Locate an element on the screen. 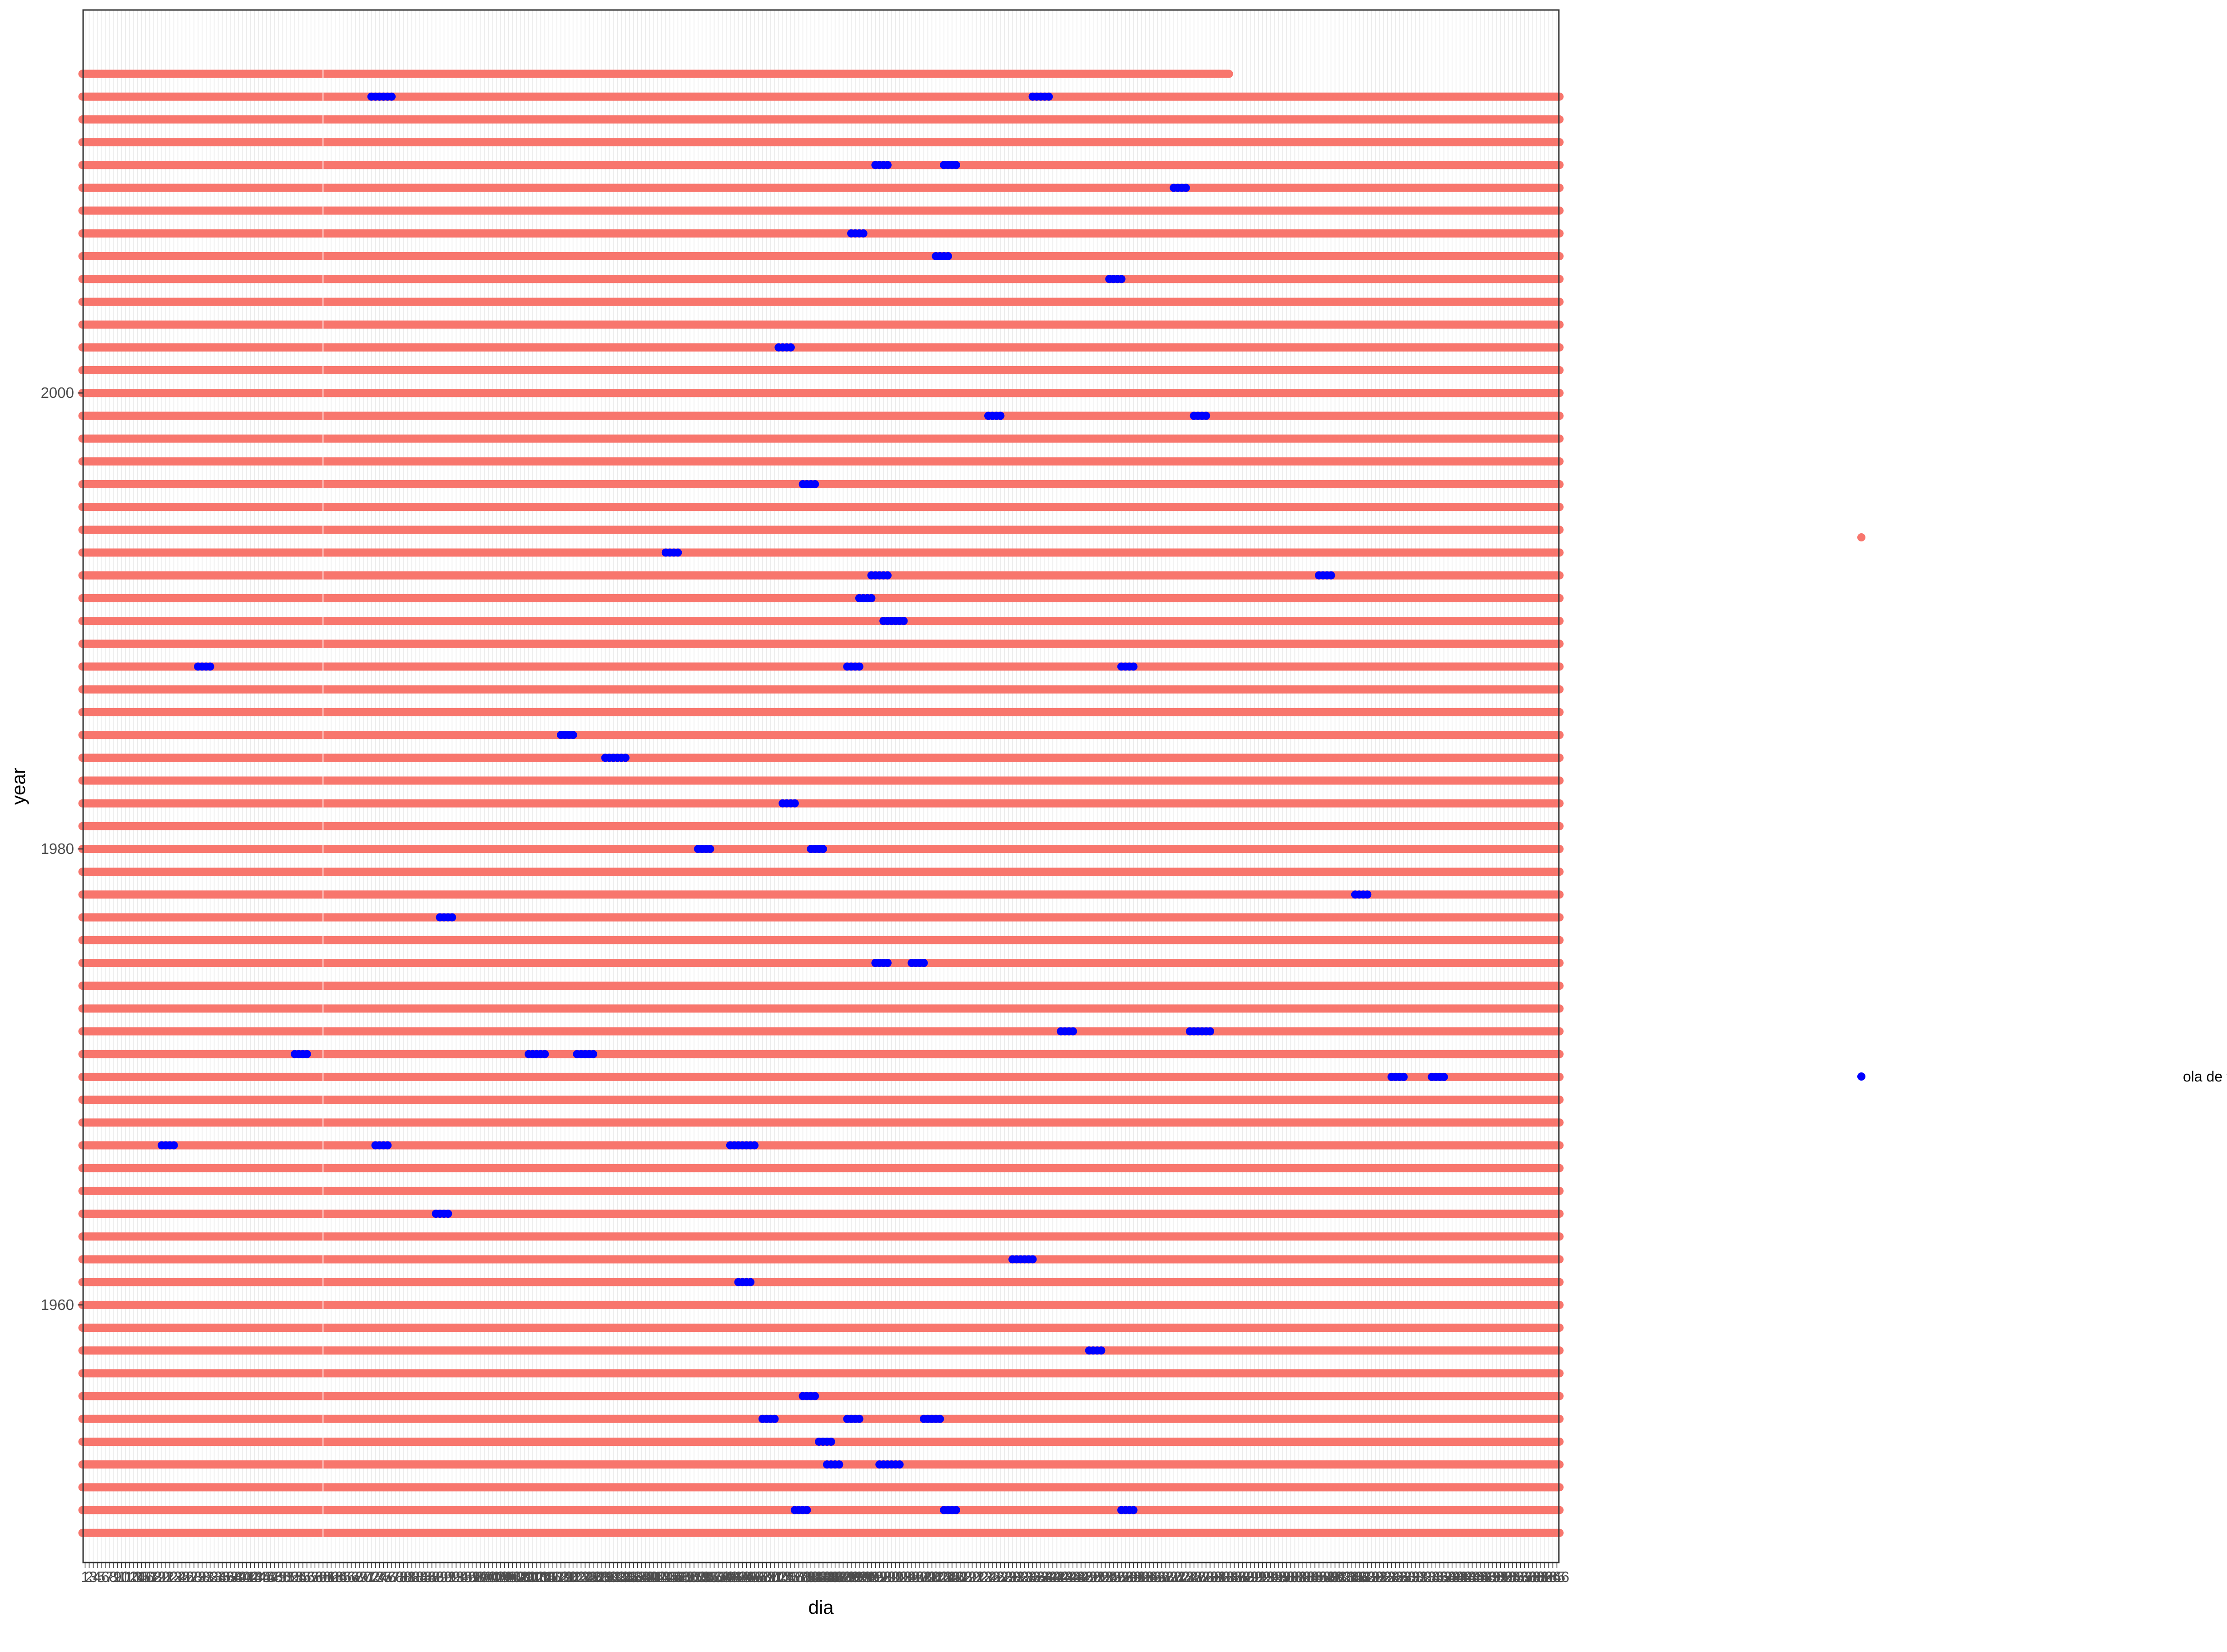 This screenshot has width=2227, height=1652. x-tick-label: 60 is located at coordinates (323, 1576).